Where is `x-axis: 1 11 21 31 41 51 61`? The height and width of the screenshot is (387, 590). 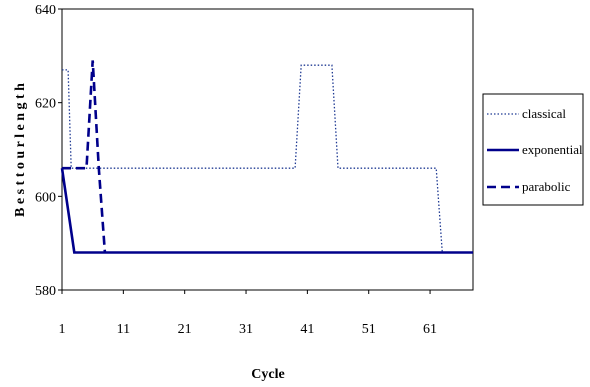
x-axis: 1 11 21 31 41 51 61 is located at coordinates (248, 313).